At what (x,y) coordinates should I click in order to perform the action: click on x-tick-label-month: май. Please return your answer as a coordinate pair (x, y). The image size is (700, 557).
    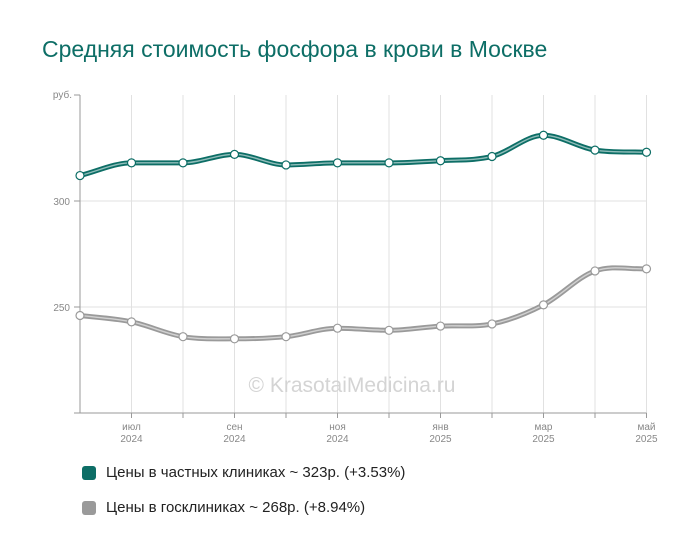
    Looking at the image, I should click on (646, 427).